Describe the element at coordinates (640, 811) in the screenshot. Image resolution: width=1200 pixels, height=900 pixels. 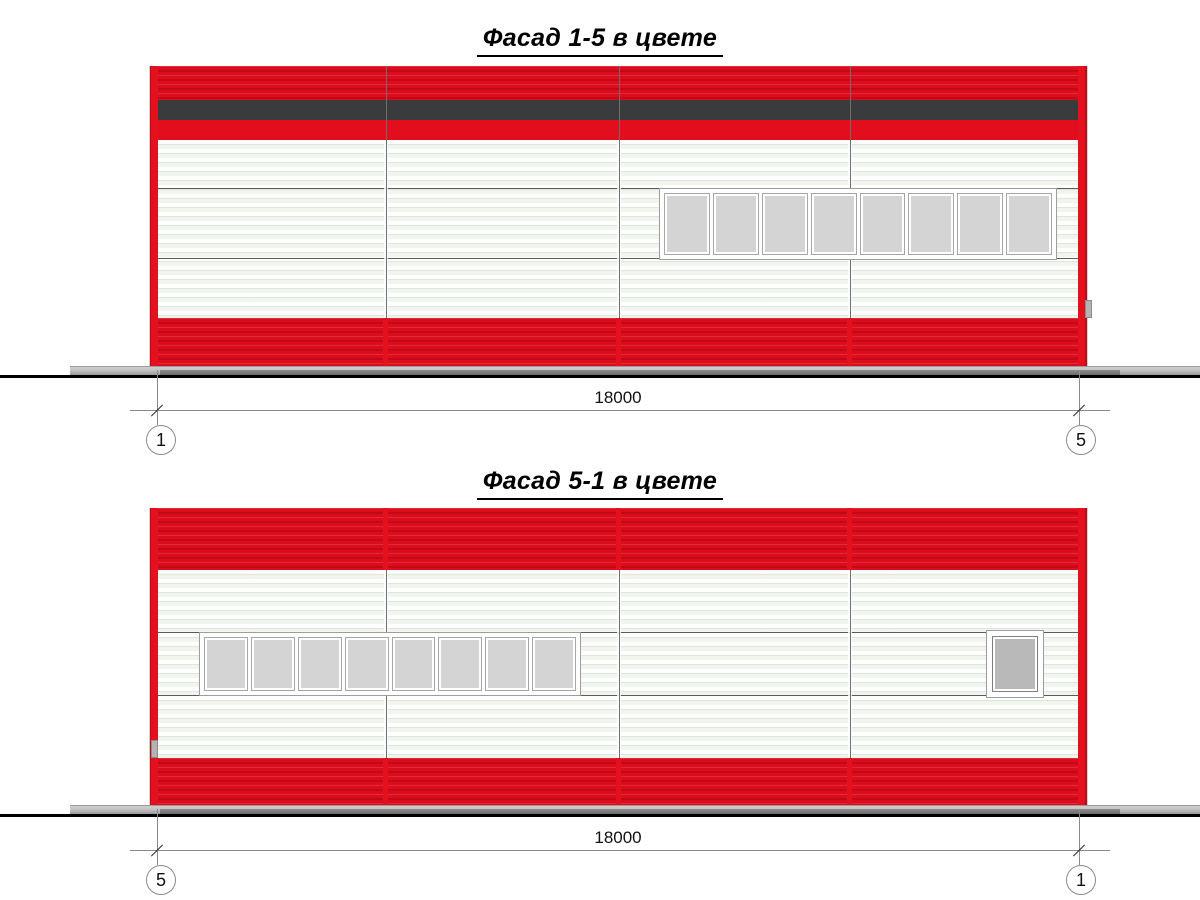
I see `apron-edge-bottom` at that location.